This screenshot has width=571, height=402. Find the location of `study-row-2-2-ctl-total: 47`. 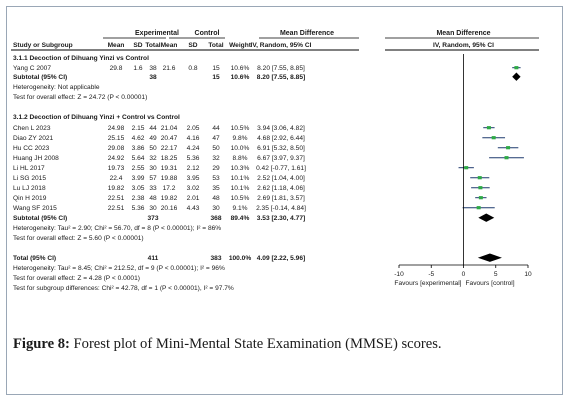

study-row-2-2-ctl-total: 47 is located at coordinates (216, 138).